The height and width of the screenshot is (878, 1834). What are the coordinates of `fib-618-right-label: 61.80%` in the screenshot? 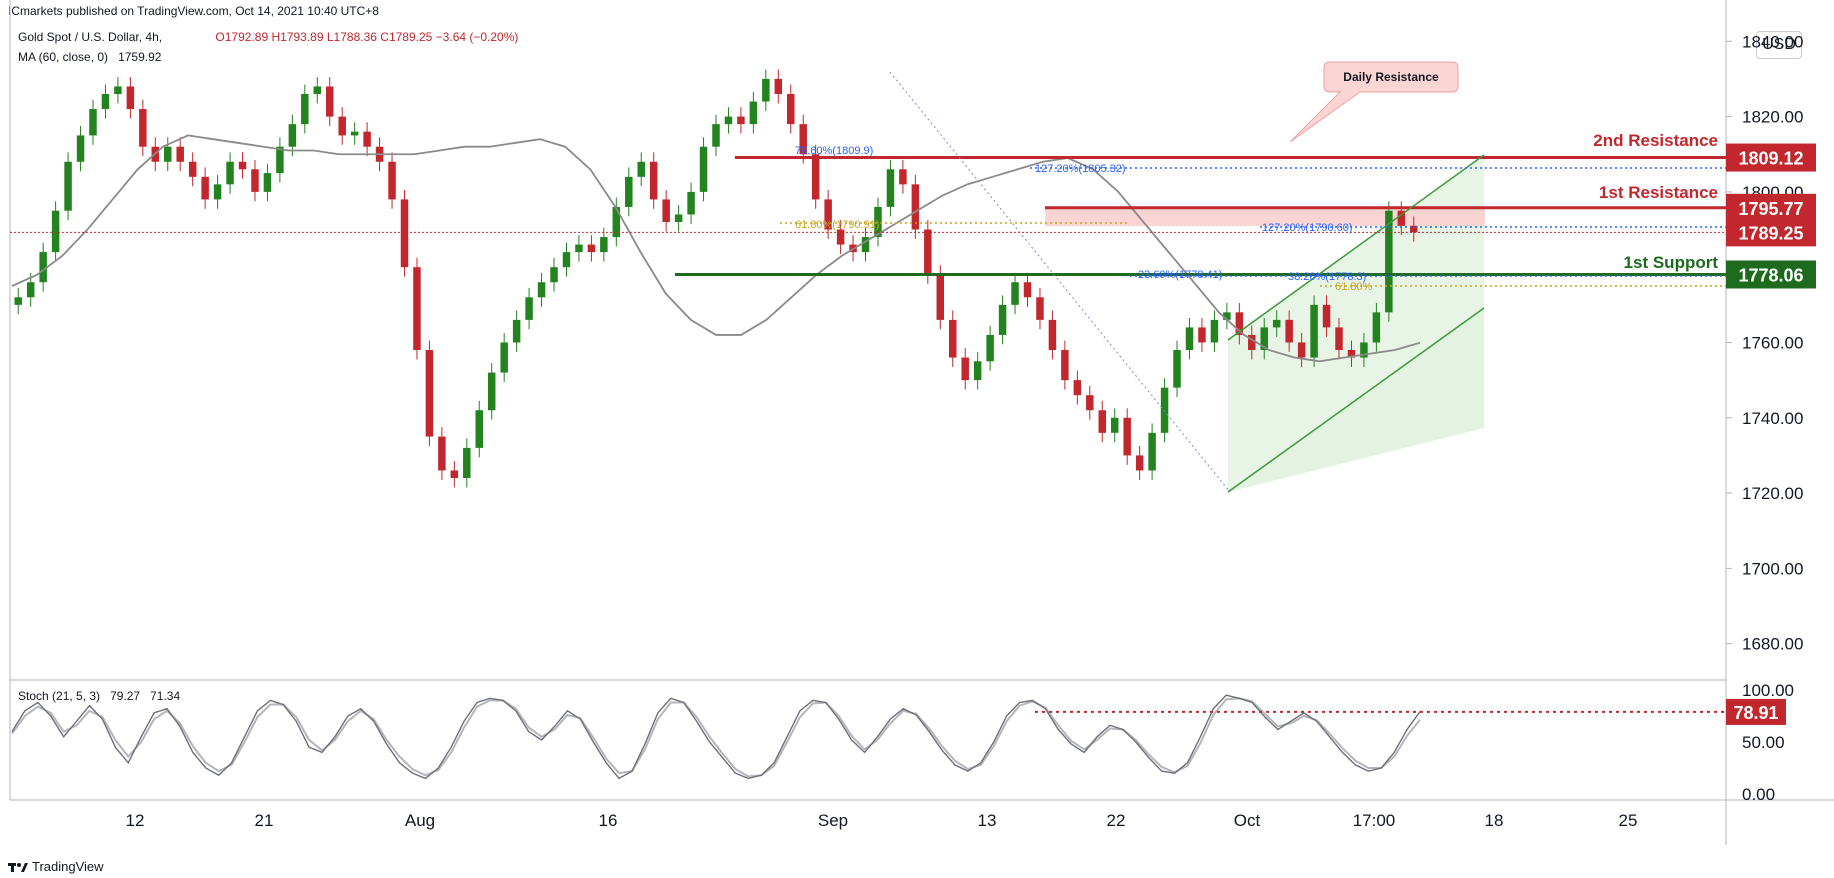 It's located at (1354, 287).